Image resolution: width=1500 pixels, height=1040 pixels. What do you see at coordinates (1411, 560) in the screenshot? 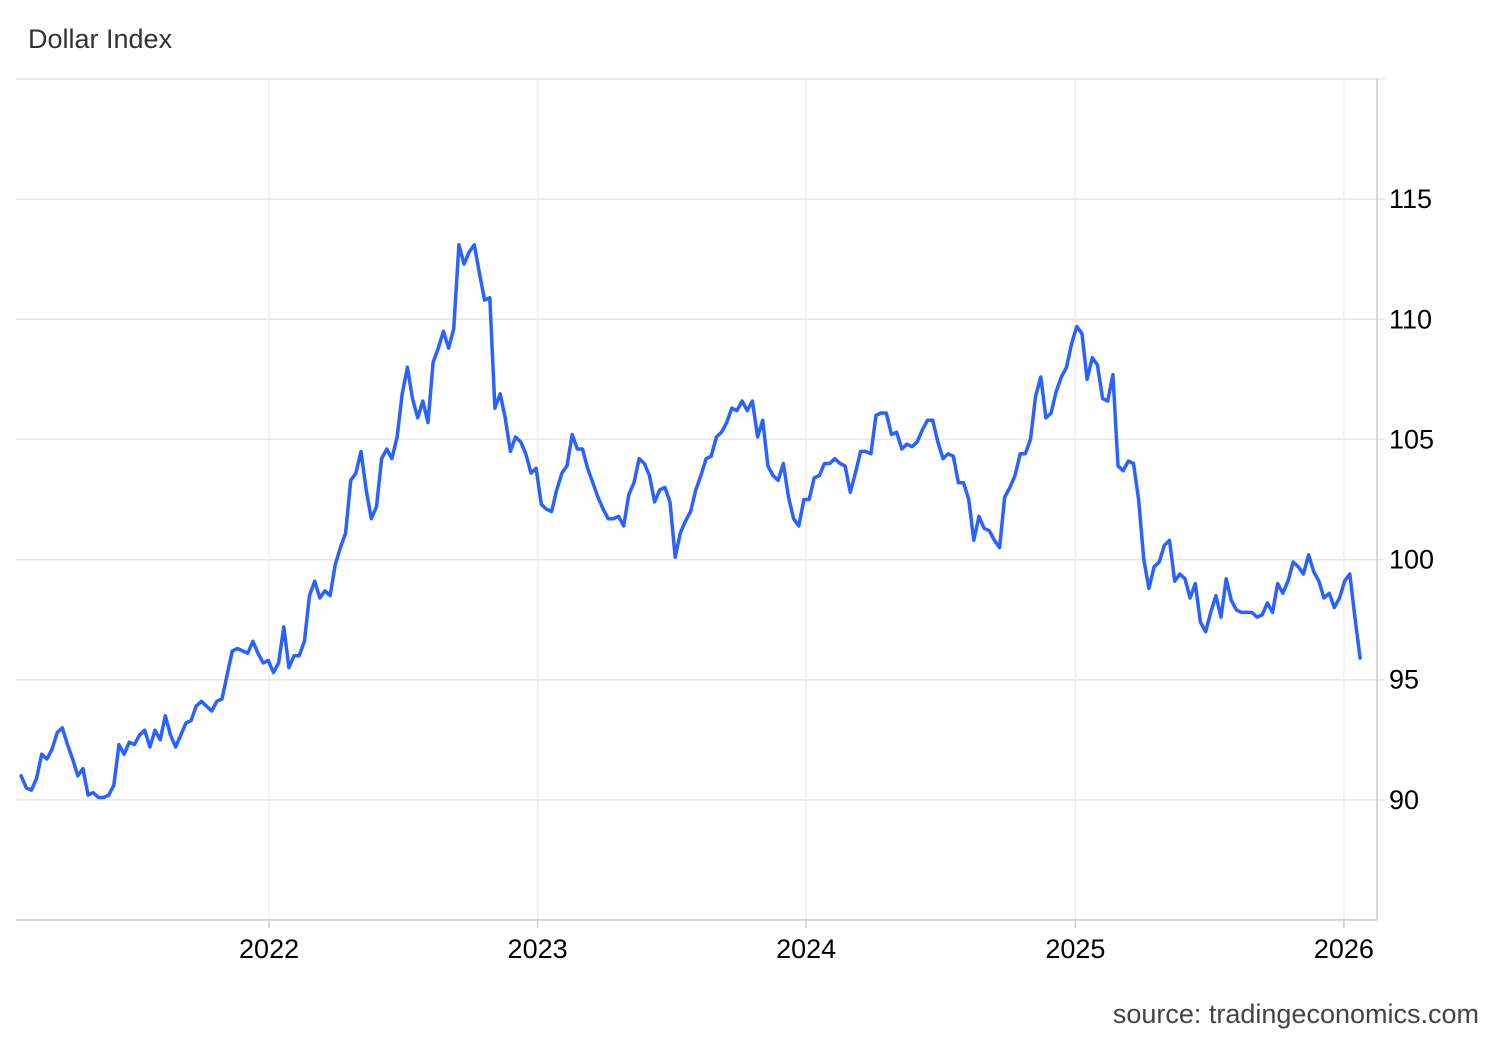
I see `y-tick-label: 100` at bounding box center [1411, 560].